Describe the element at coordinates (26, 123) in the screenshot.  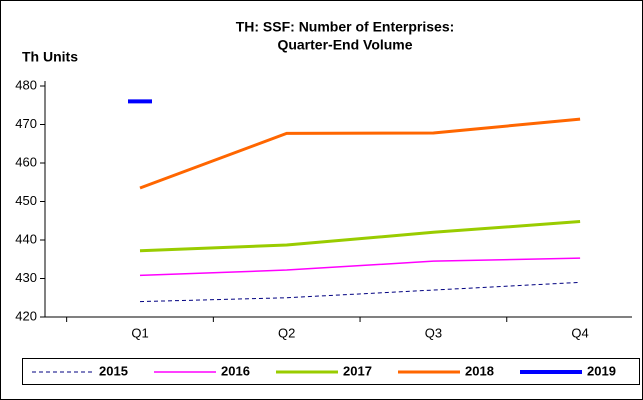
I see `y-tick-label: 470` at that location.